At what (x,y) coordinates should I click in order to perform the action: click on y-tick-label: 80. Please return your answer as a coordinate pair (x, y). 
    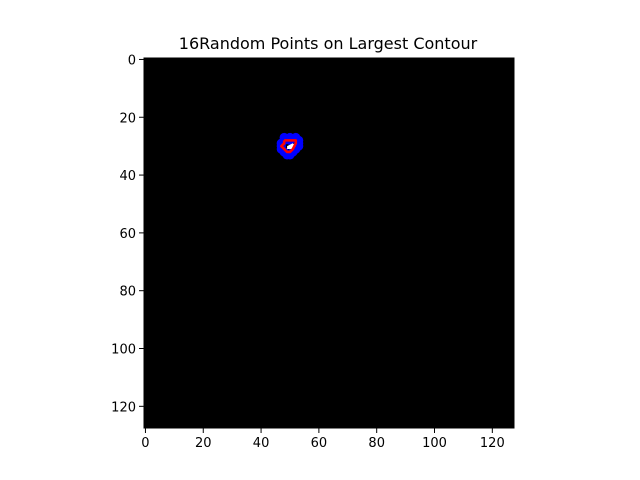
    Looking at the image, I should click on (127, 292).